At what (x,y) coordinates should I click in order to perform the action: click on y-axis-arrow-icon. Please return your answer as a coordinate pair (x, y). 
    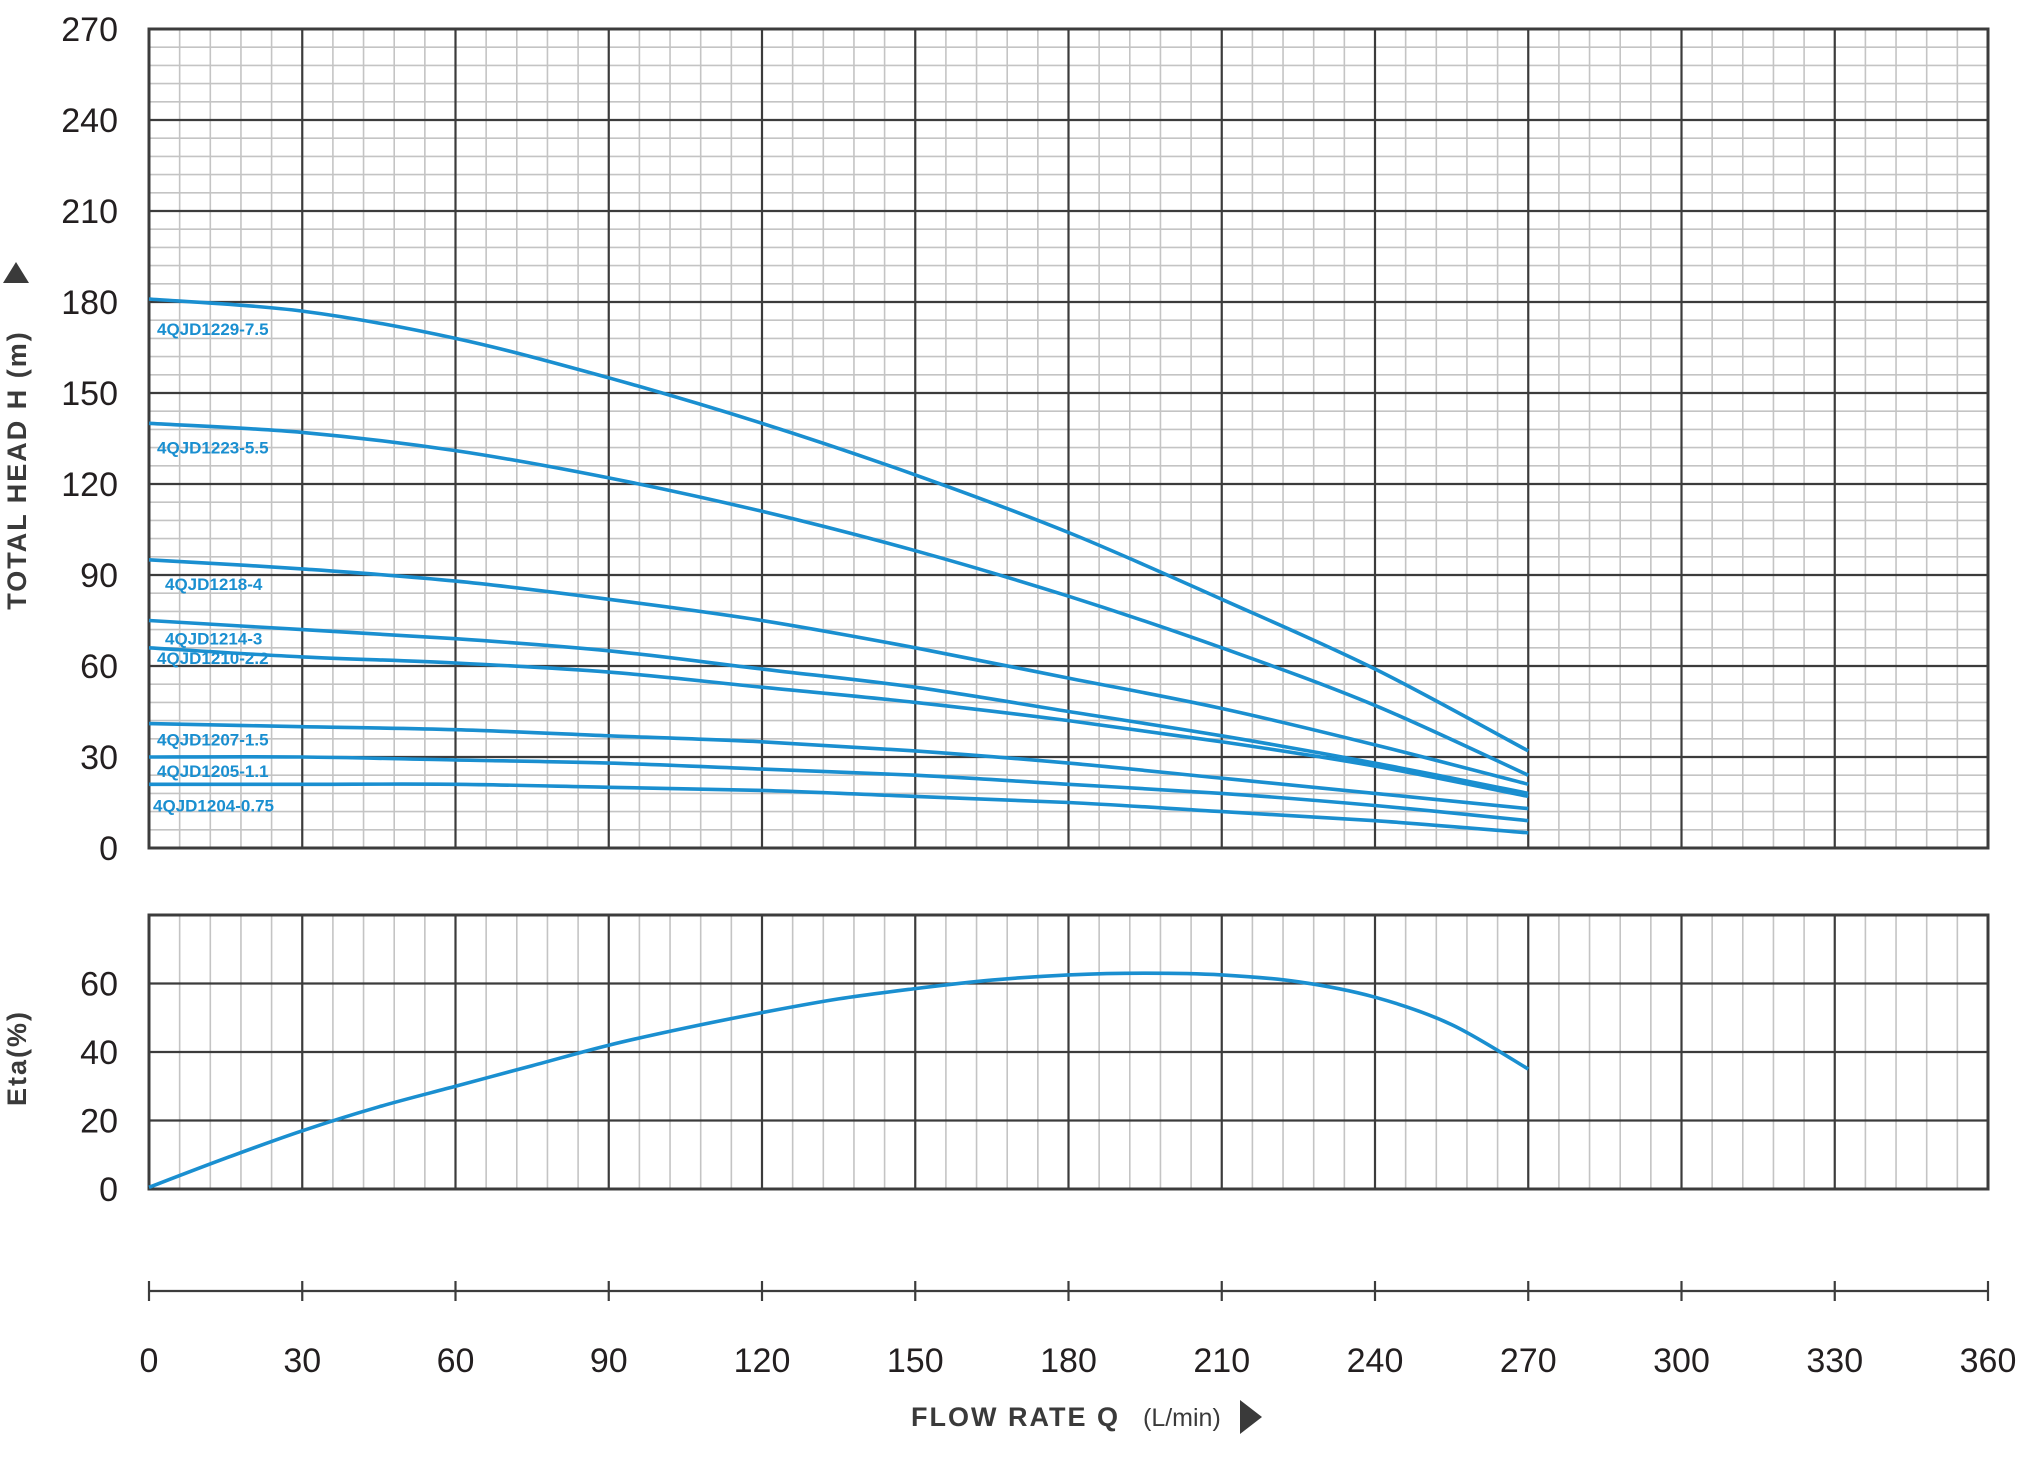
    Looking at the image, I should click on (16, 272).